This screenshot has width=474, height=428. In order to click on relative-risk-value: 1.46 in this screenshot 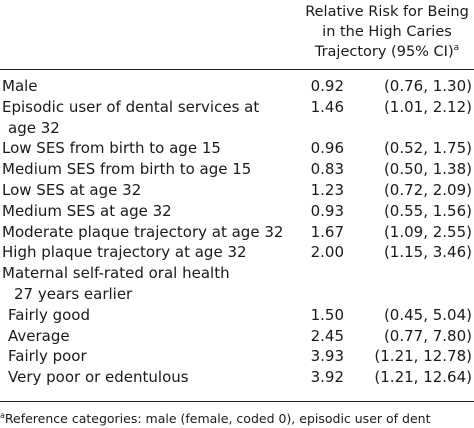, I will do `click(327, 106)`.